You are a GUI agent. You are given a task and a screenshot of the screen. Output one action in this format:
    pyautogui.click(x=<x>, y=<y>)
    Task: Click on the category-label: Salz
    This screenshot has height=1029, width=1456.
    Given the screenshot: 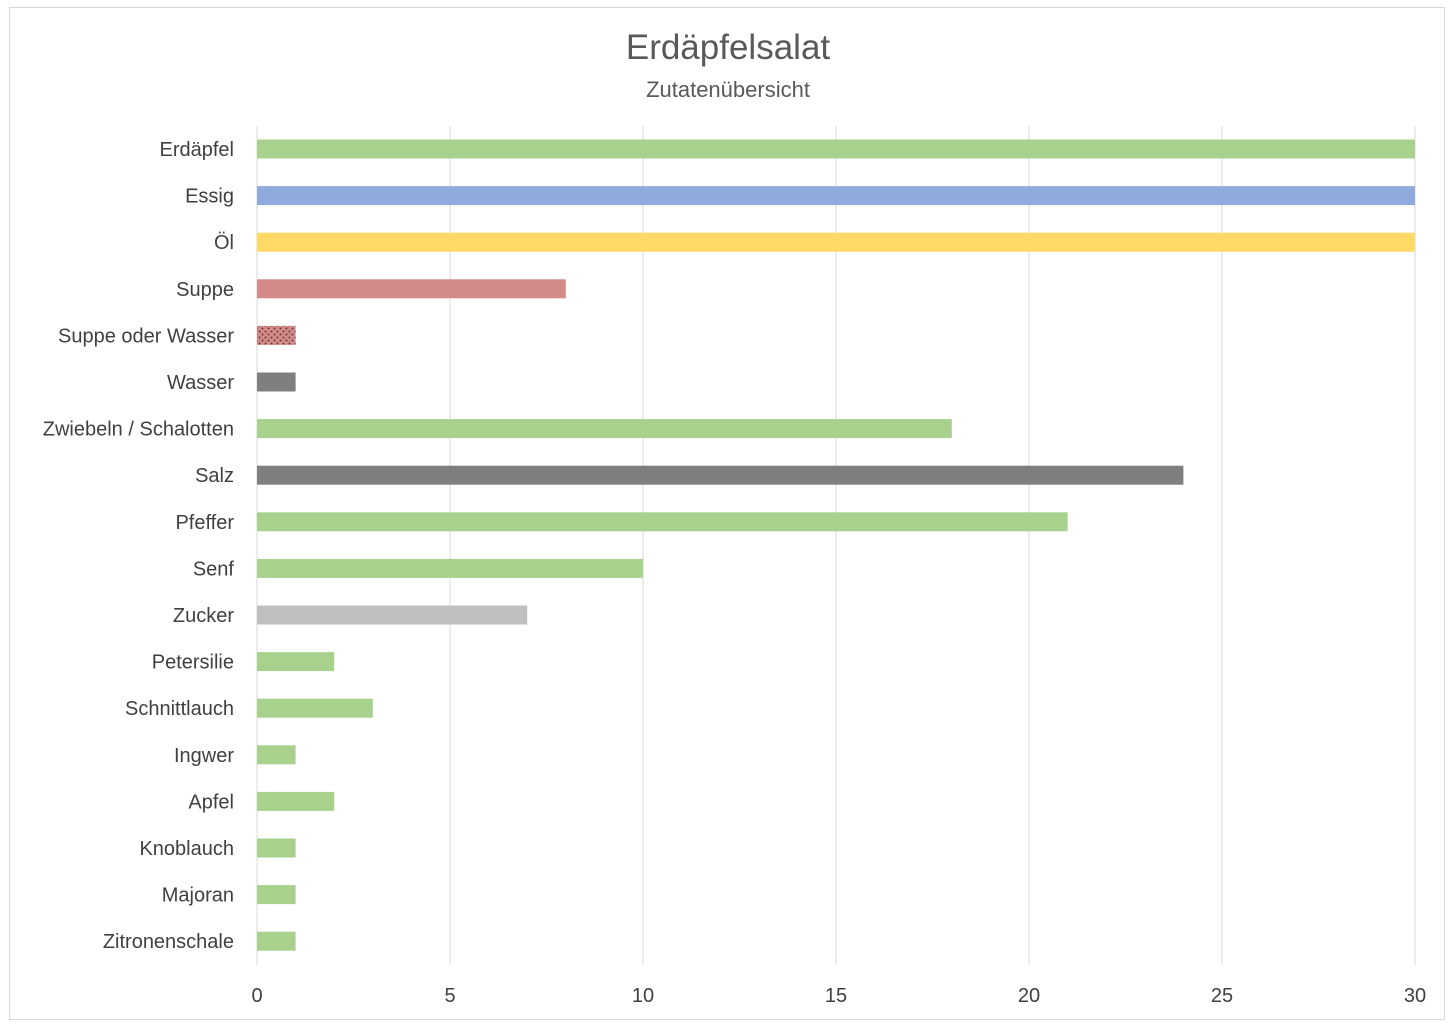 What is the action you would take?
    pyautogui.click(x=214, y=476)
    